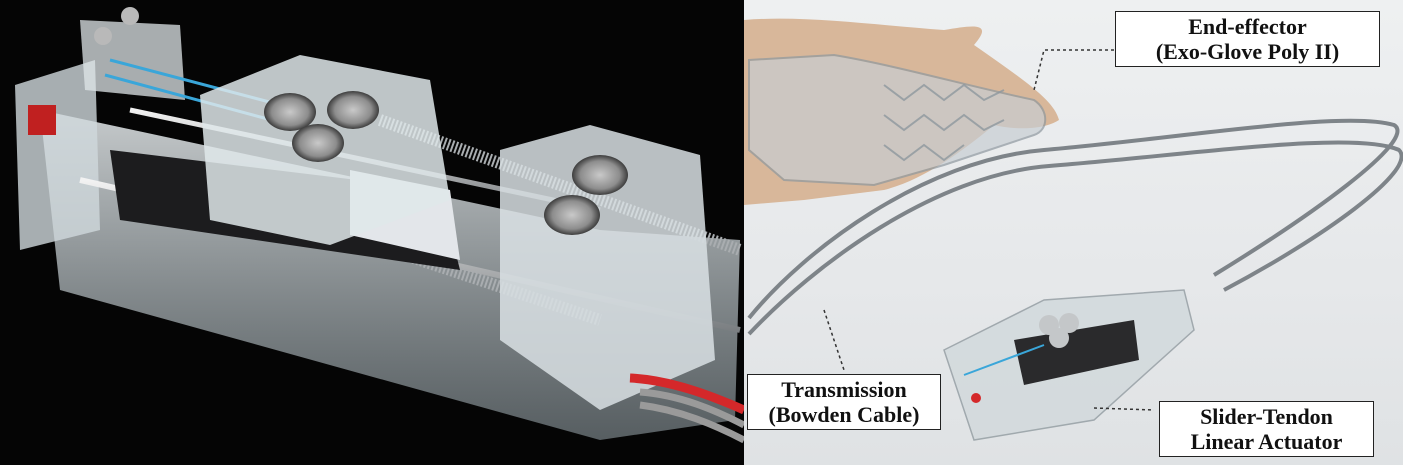 This screenshot has width=1403, height=465. Describe the element at coordinates (1076, 352) in the screenshot. I see `actuator-motor` at that location.